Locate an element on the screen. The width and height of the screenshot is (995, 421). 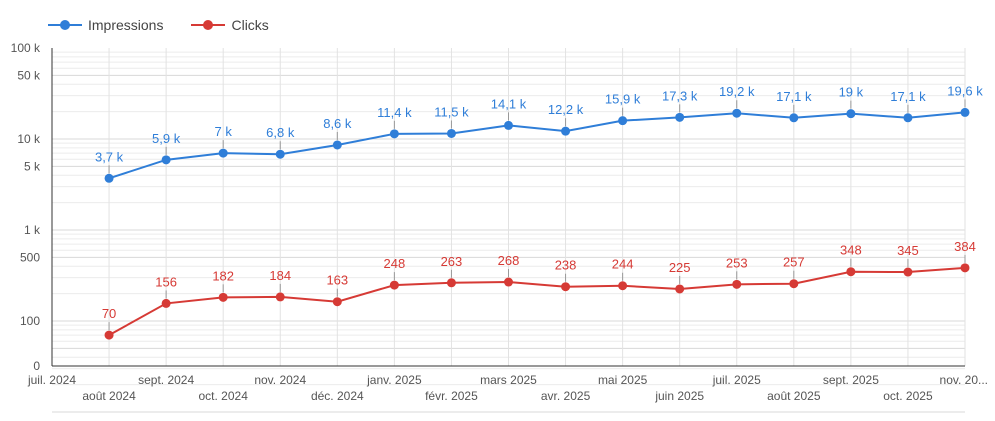
y-tick-label: 100 k is located at coordinates (26, 48).